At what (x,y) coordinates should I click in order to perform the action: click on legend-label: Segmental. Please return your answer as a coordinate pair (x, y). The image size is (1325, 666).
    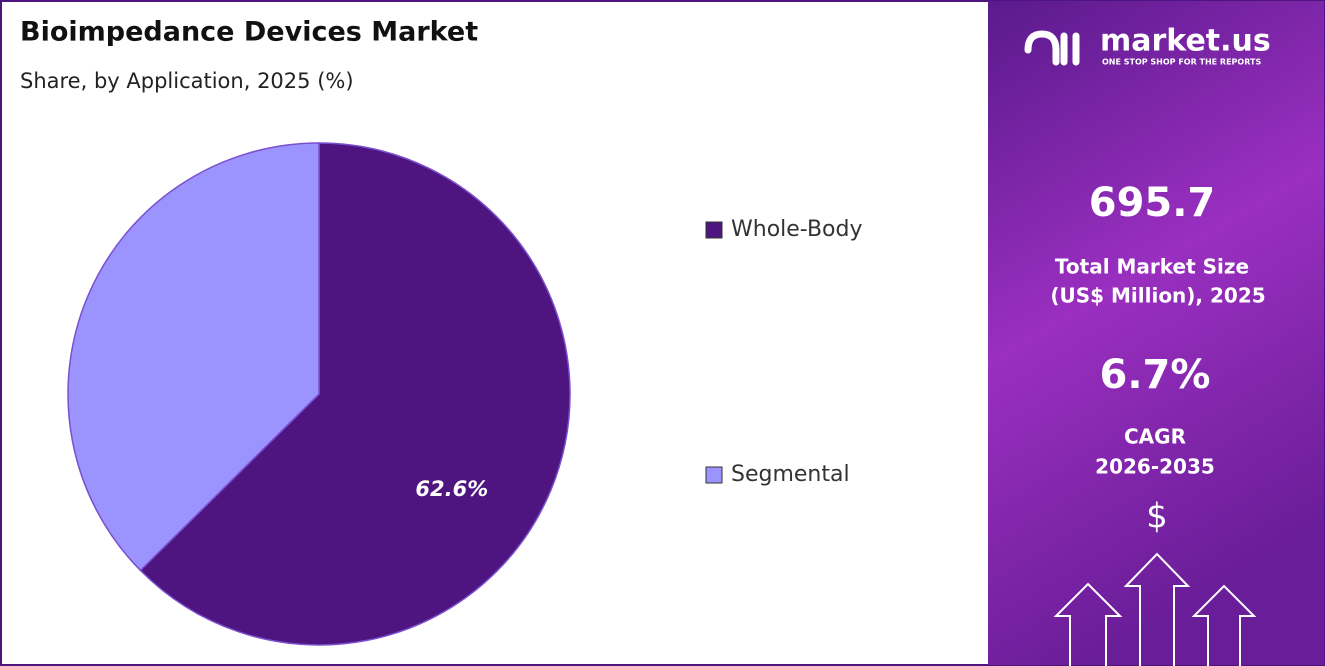
    Looking at the image, I should click on (790, 474).